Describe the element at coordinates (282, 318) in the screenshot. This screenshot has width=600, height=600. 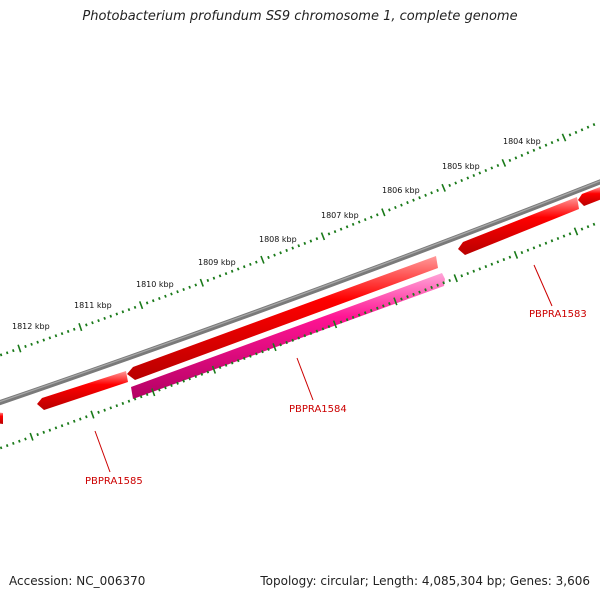
I see `gene-arrow-forward-large` at that location.